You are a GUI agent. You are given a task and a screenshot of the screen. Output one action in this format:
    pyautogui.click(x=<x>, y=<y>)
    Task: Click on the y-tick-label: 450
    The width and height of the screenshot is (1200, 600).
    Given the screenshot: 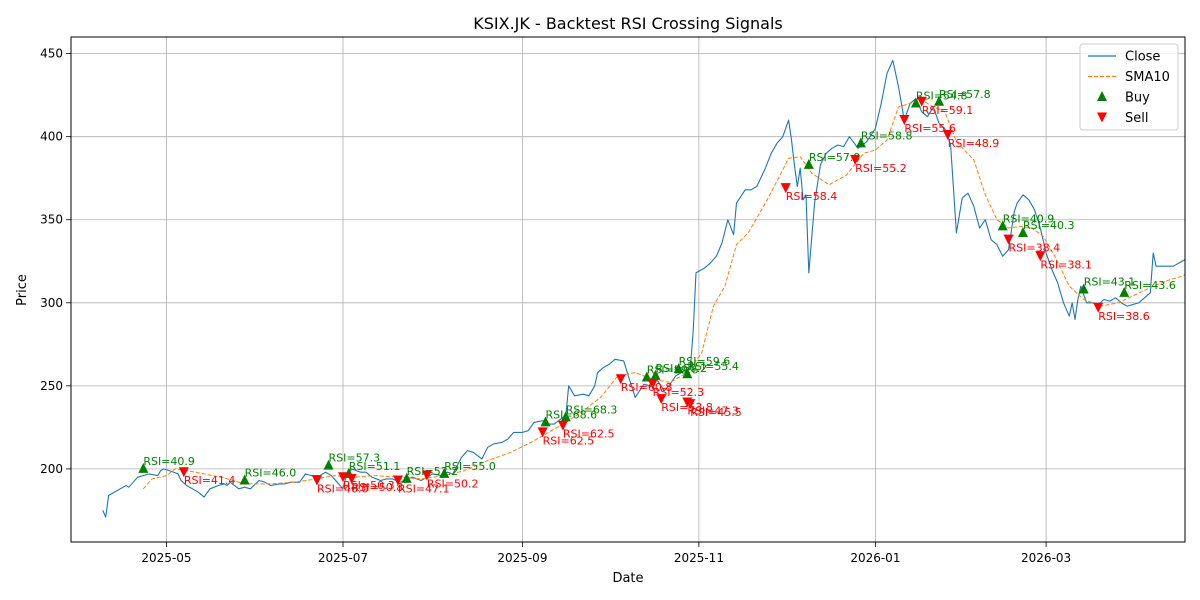 What is the action you would take?
    pyautogui.click(x=51, y=54)
    